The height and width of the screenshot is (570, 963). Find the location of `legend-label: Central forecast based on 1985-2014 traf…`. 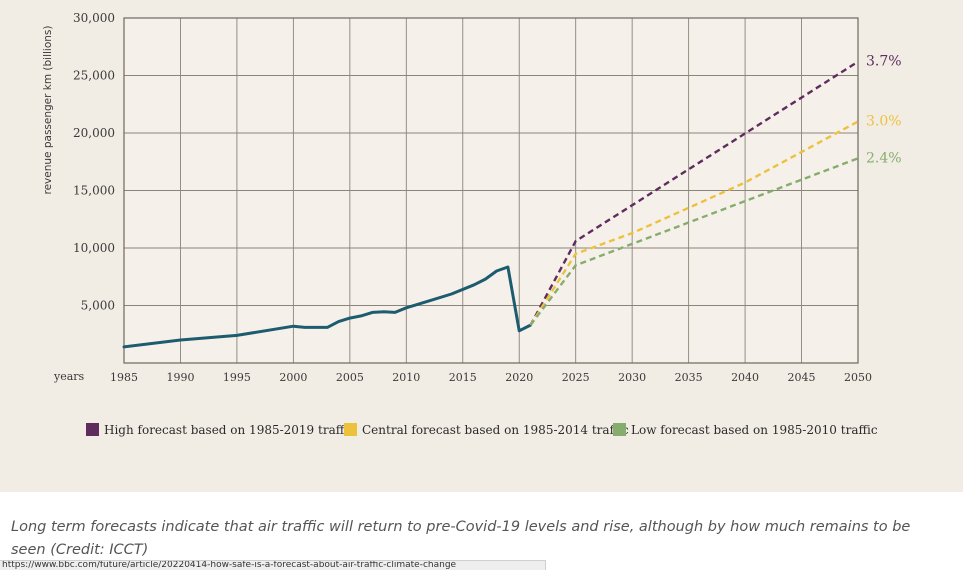

legend-label: Central forecast based on 1985-2014 traf… is located at coordinates (495, 430).